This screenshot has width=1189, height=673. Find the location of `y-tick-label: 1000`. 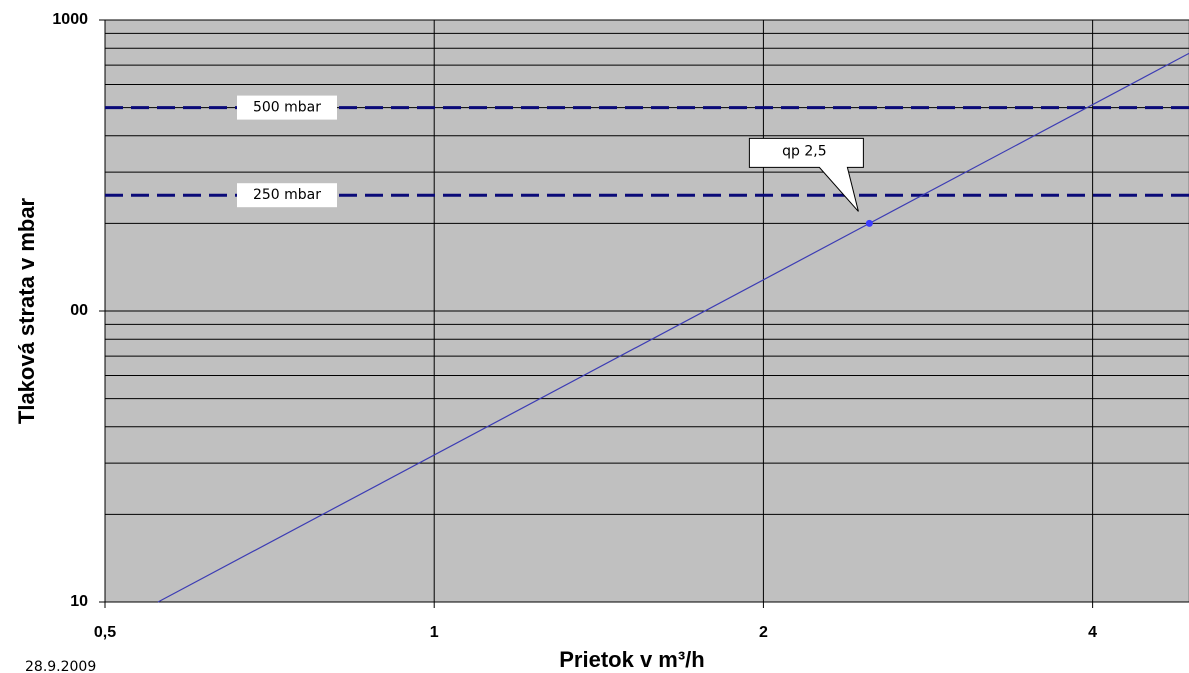

y-tick-label: 1000 is located at coordinates (70, 19).